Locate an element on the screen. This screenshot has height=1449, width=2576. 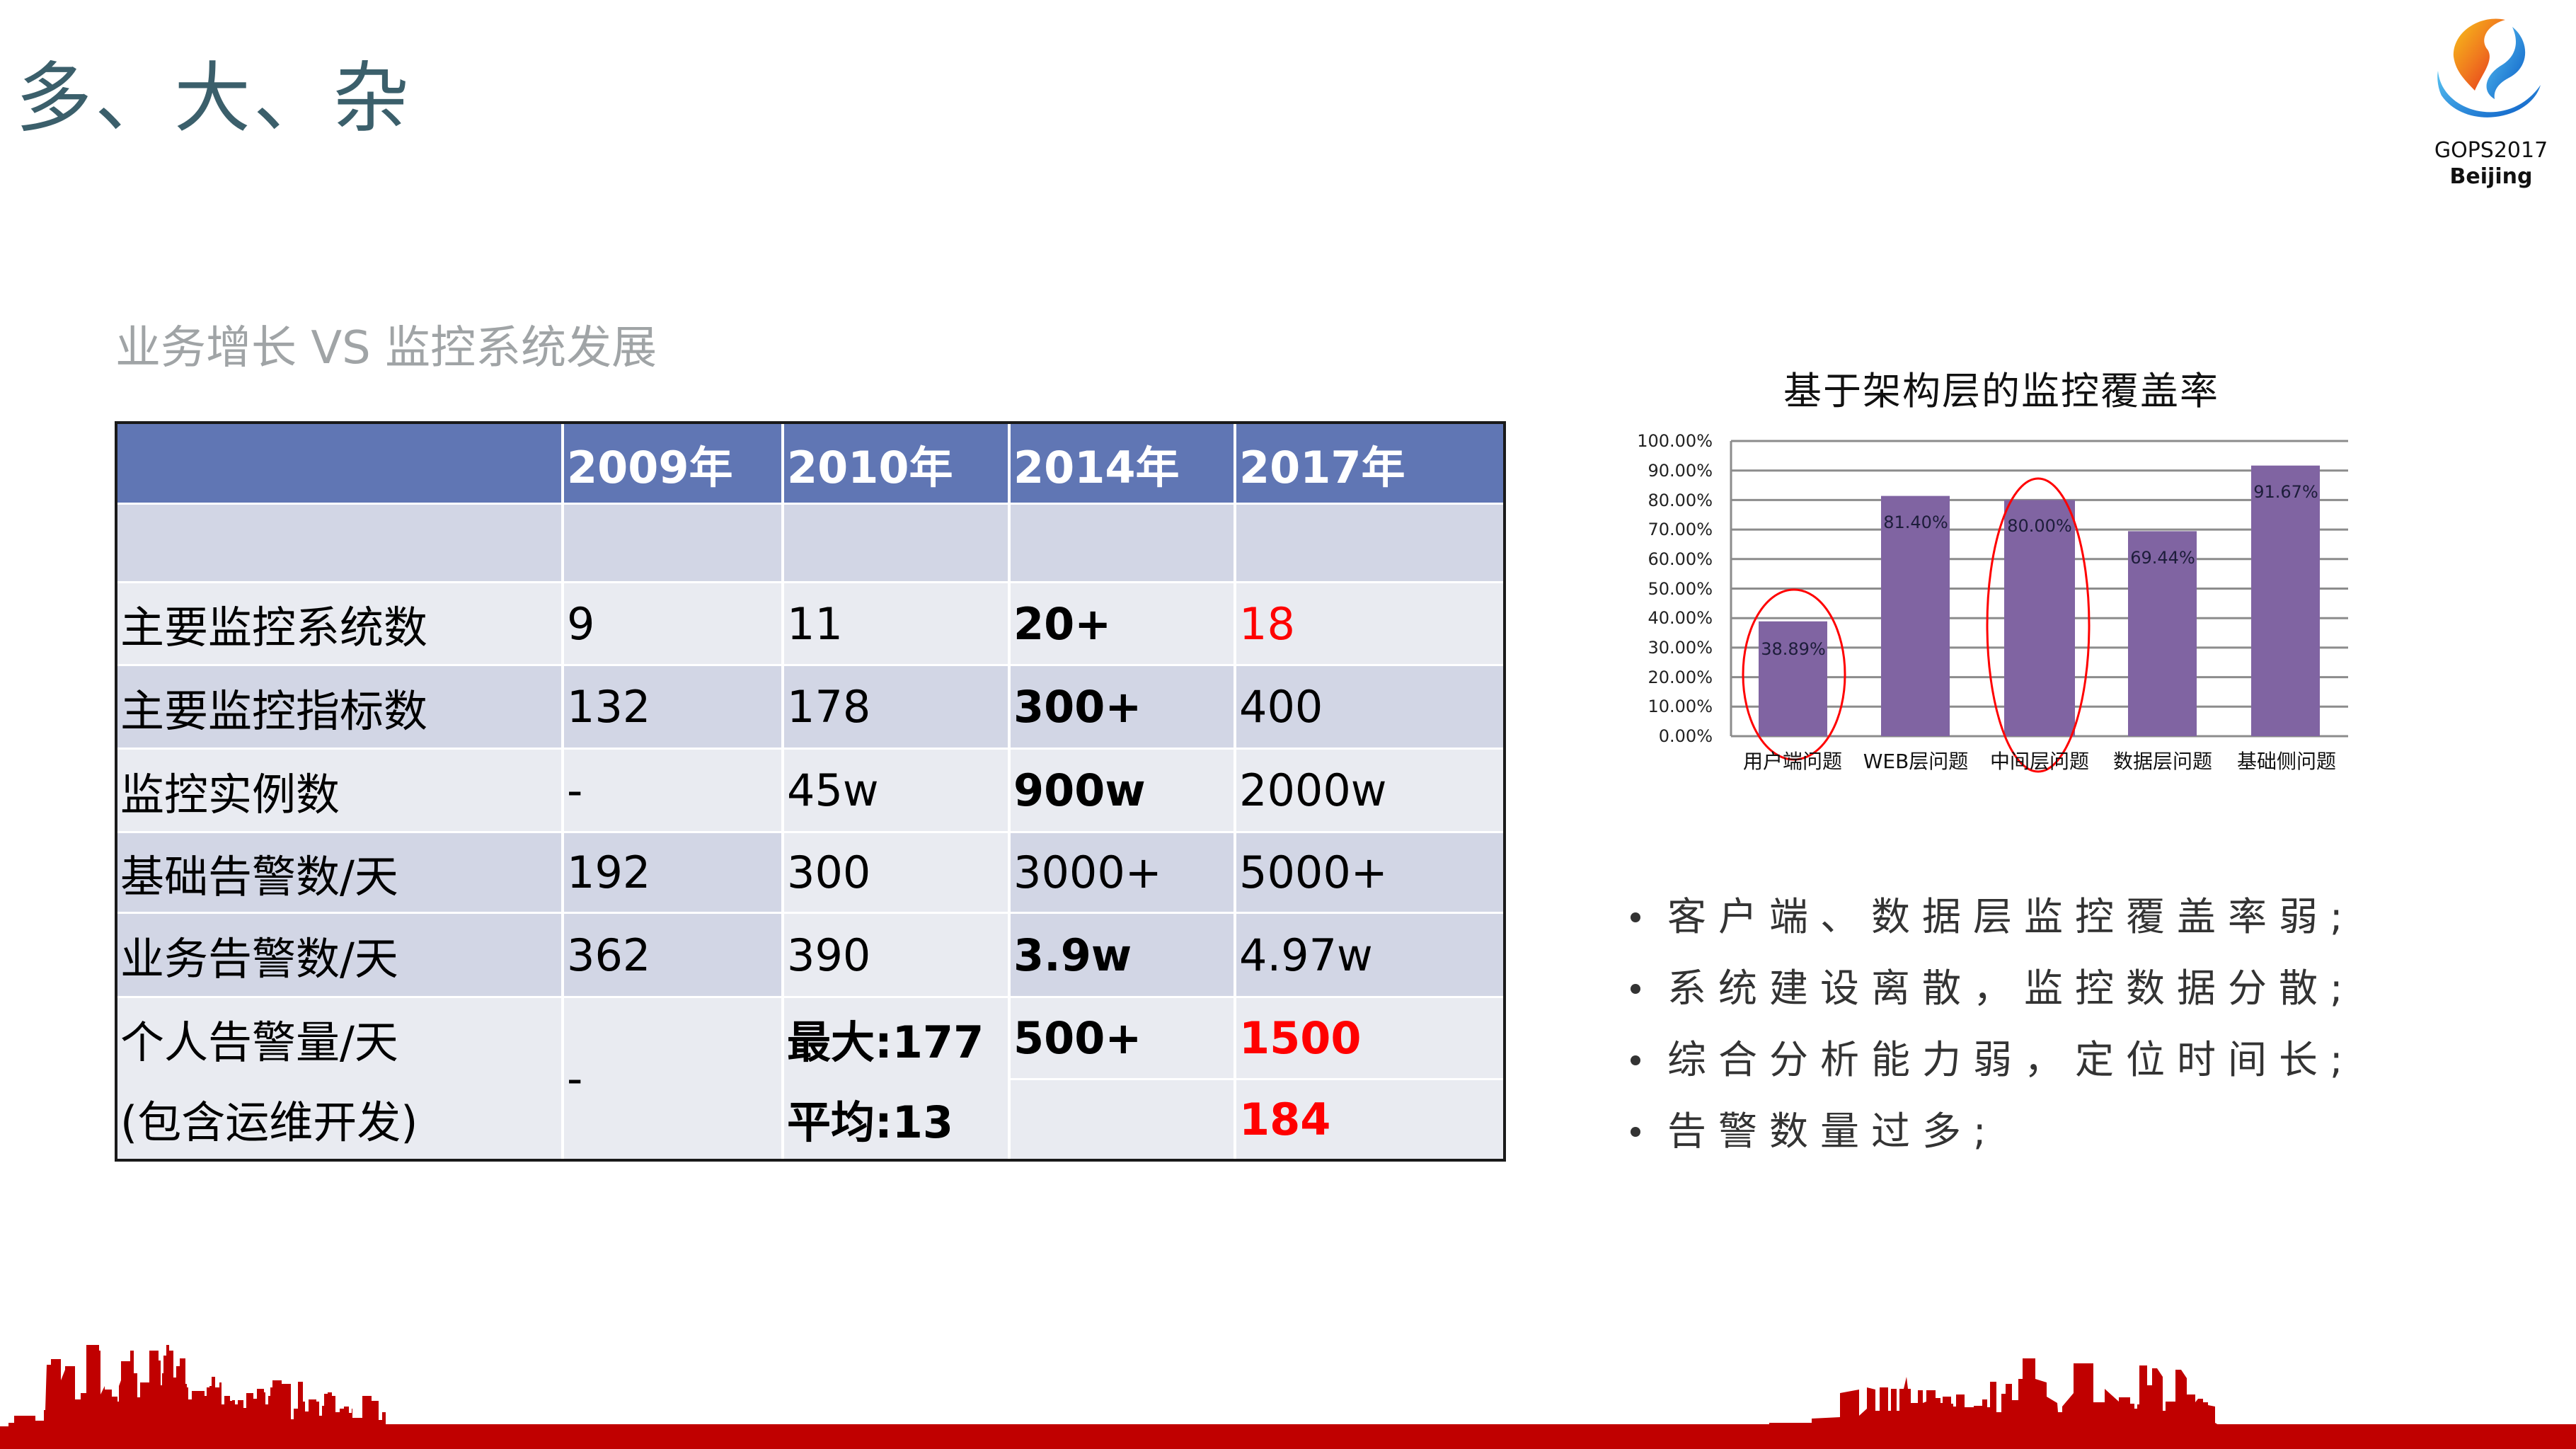
y-tick: 20.00% is located at coordinates (1681, 677).